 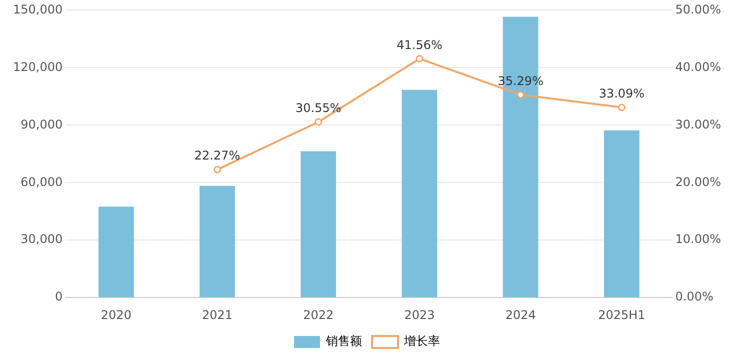 I want to click on y2-tick-label: 30.00%, so click(x=698, y=124).